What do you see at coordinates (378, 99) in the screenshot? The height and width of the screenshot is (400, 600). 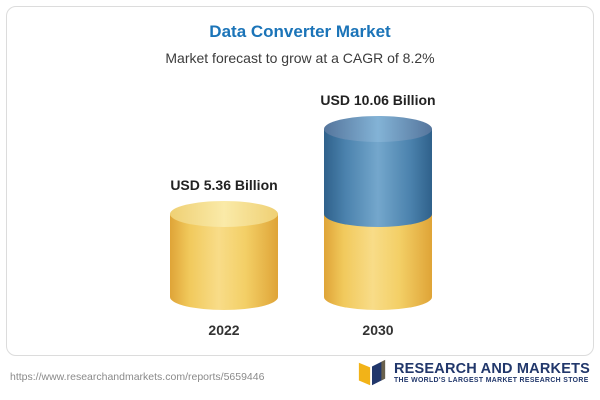 I see `value-label-2030: USD 10.06 Billion` at bounding box center [378, 99].